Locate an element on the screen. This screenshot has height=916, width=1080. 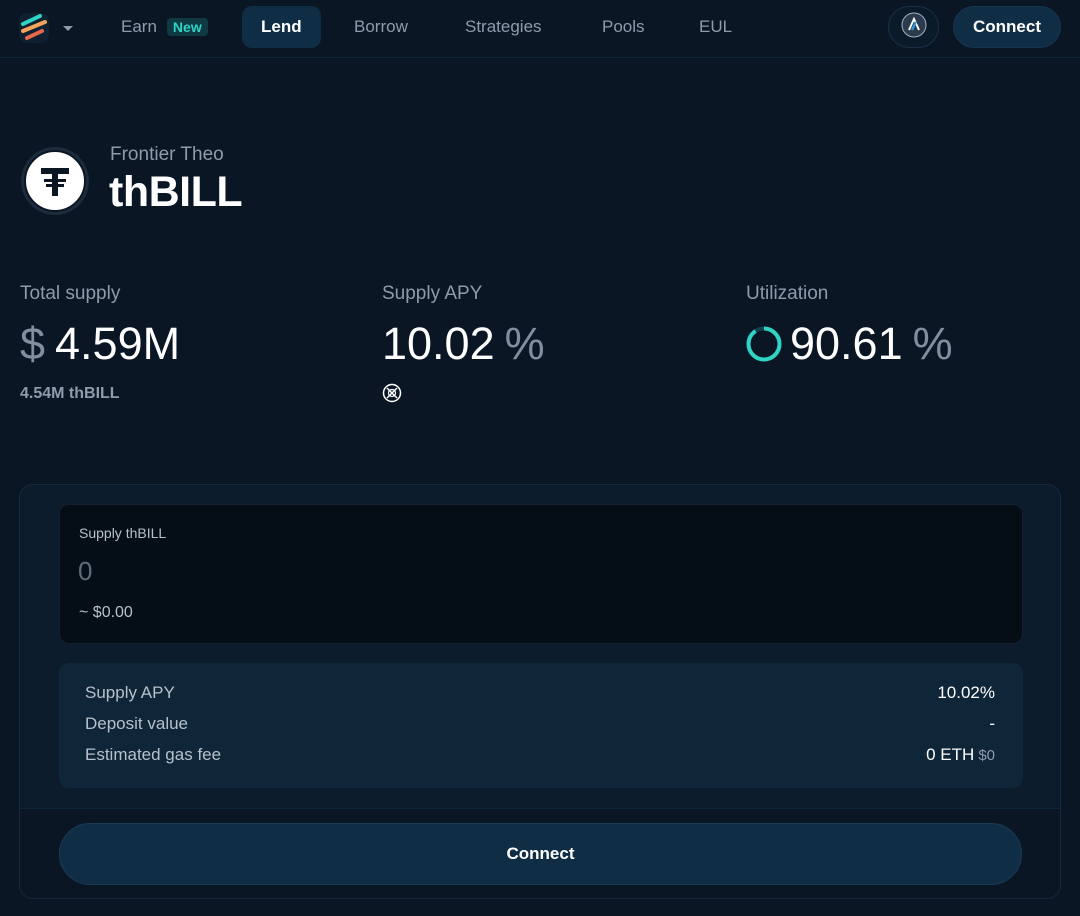
nav-pools: Pools is located at coordinates (623, 27).